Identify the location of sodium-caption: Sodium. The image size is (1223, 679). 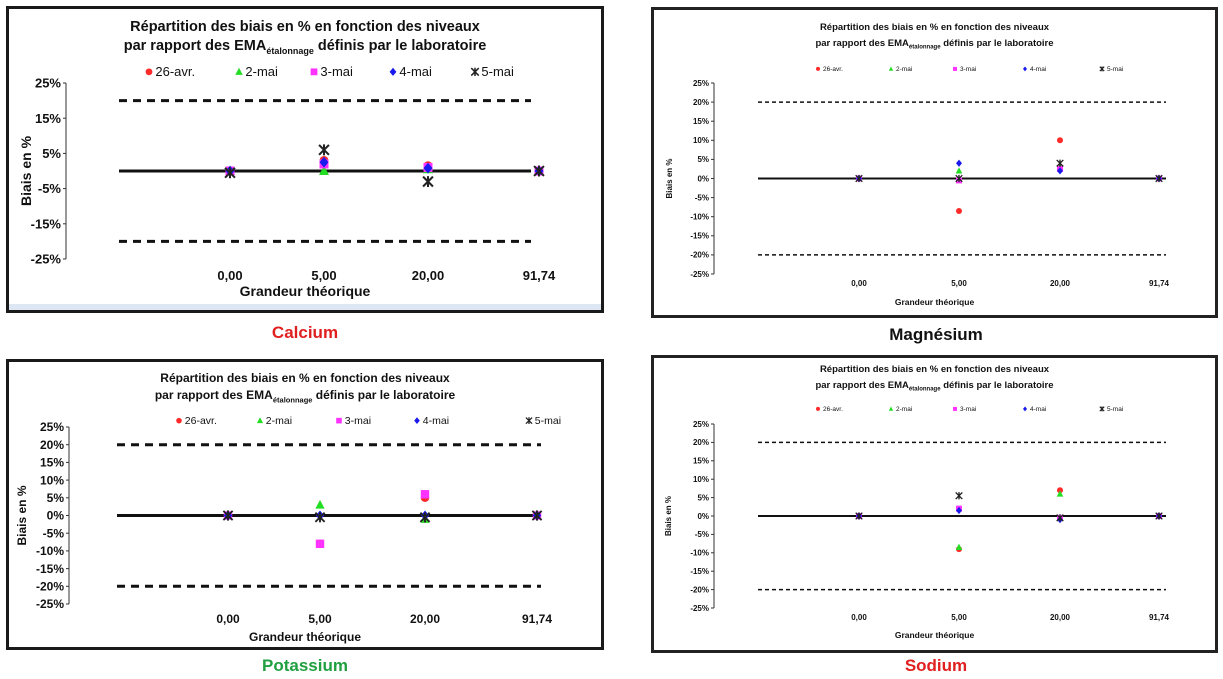
(936, 665).